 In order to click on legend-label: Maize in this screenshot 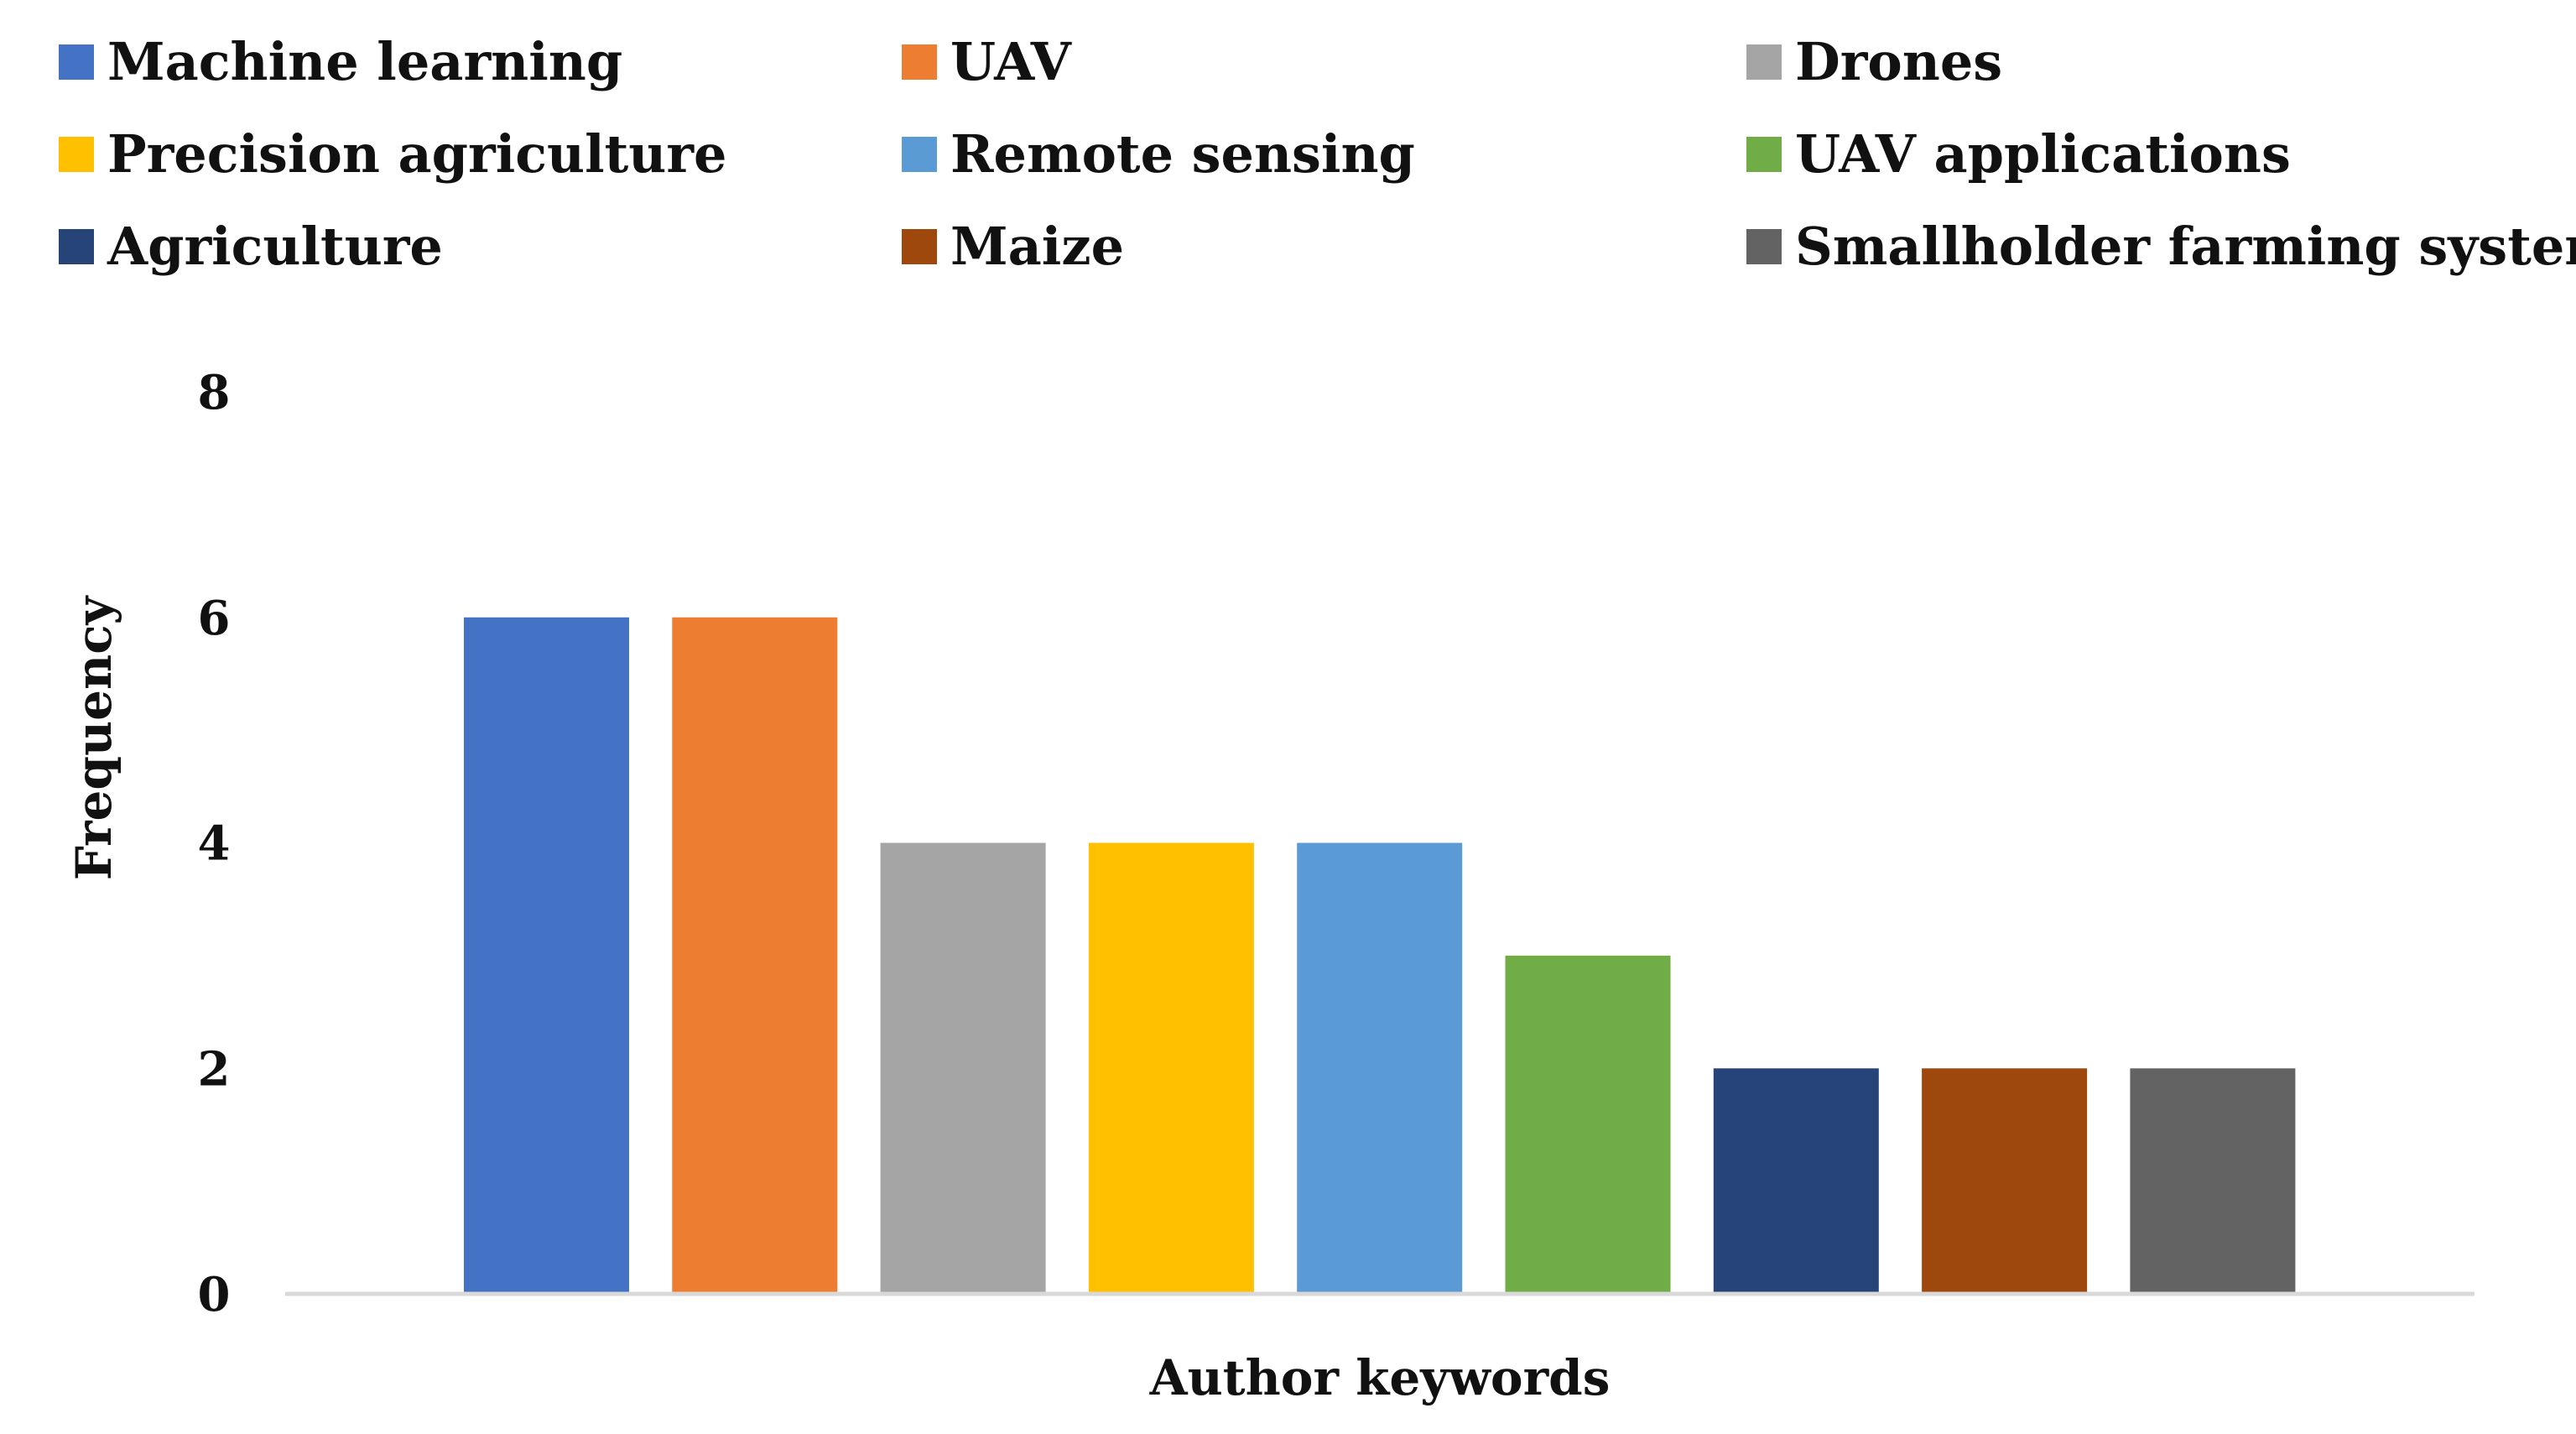, I will do `click(1037, 247)`.